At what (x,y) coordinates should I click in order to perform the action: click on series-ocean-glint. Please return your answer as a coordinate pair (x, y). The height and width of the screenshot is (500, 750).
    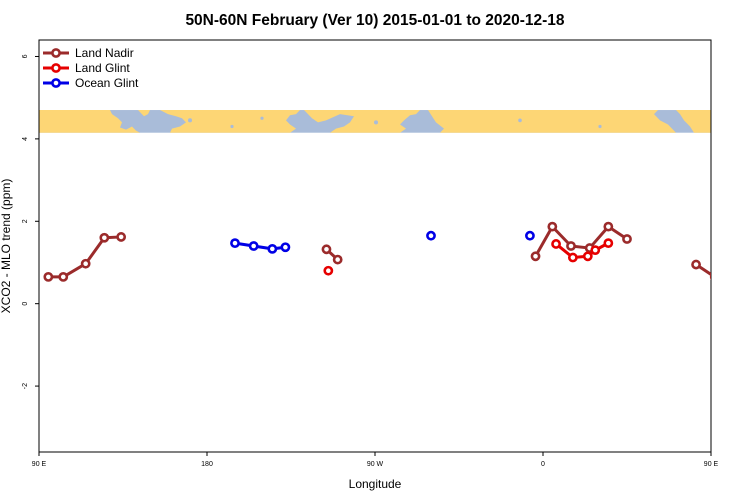
    Looking at the image, I should click on (382, 242).